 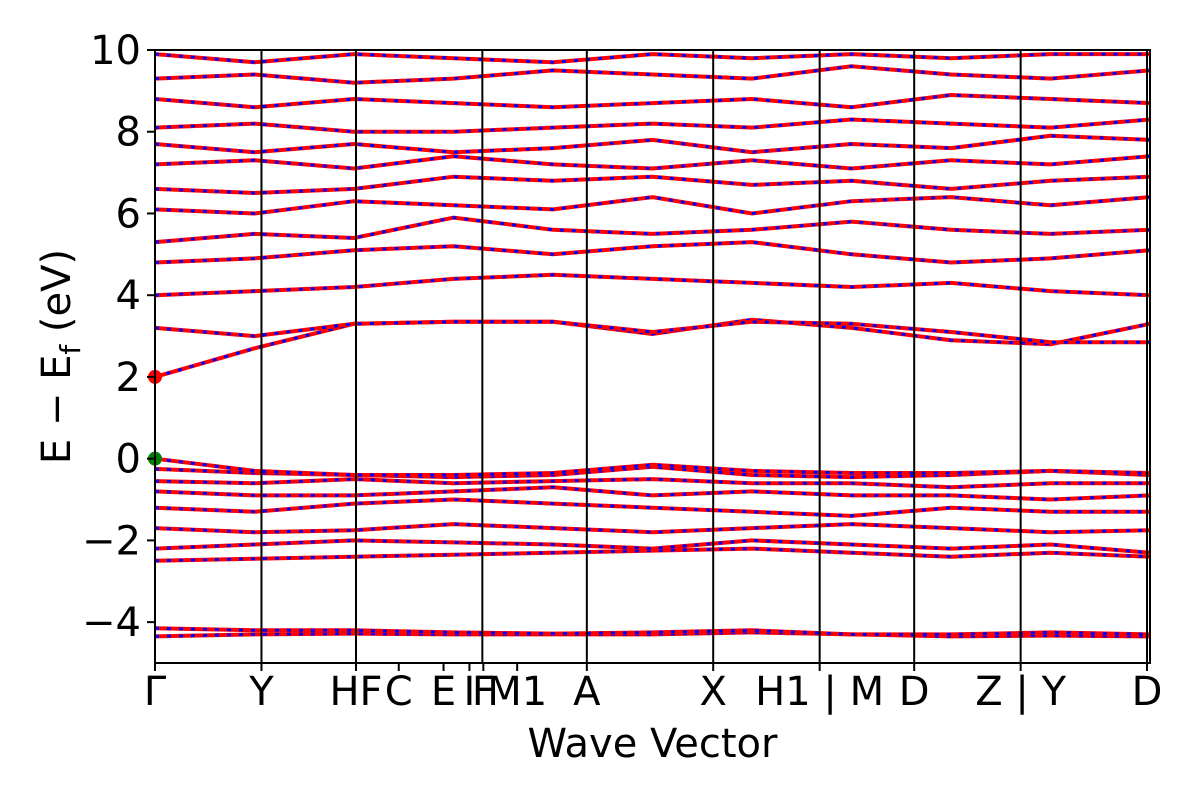 What do you see at coordinates (517, 692) in the screenshot?
I see `x-tick-label: M1` at bounding box center [517, 692].